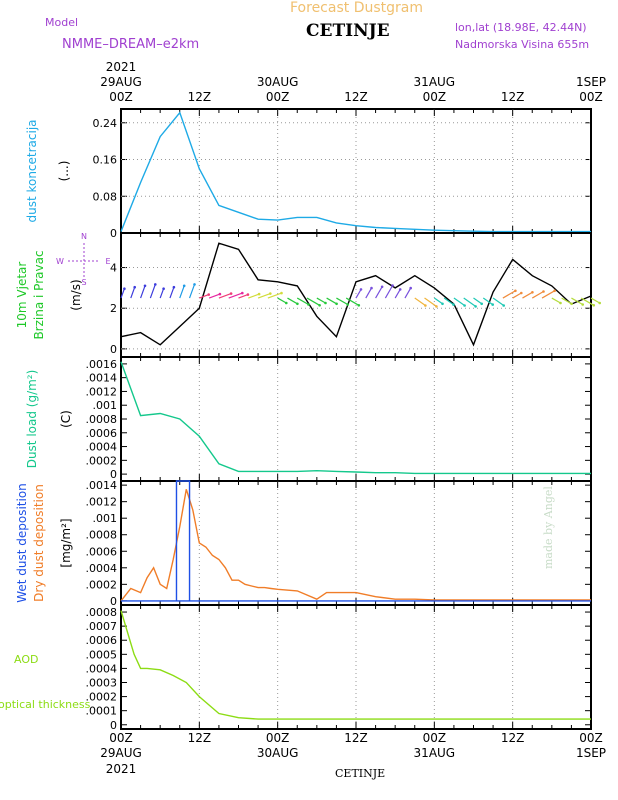 This screenshot has width=618, height=800. I want to click on y-tick-label: .0005, so click(102, 654).